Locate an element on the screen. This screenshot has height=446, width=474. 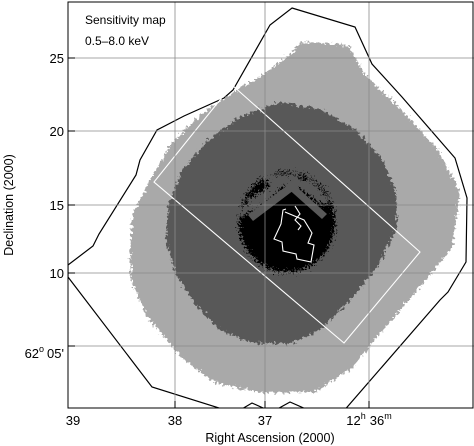
x-tick-label: 38 is located at coordinates (175, 420).